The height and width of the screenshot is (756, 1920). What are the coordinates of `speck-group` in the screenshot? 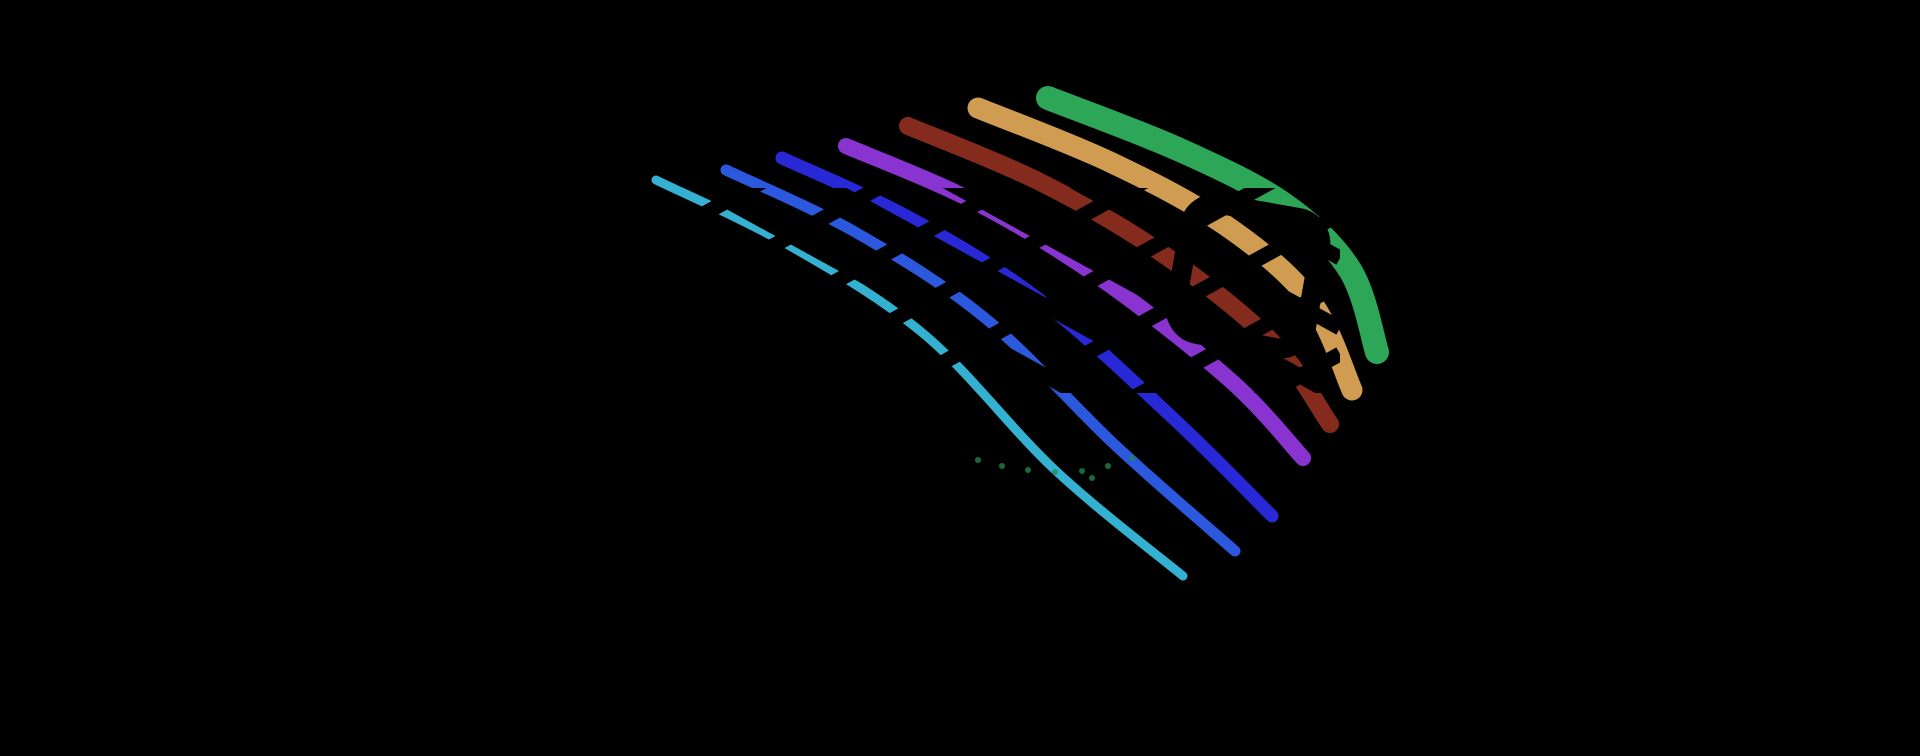 It's located at (1055, 468).